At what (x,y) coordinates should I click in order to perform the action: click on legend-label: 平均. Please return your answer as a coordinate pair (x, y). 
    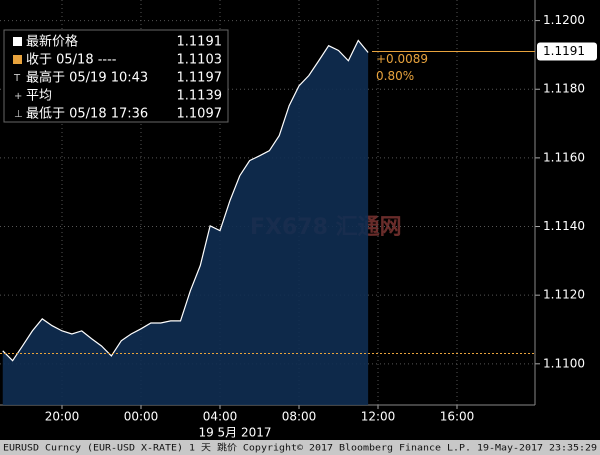
    Looking at the image, I should click on (39, 96).